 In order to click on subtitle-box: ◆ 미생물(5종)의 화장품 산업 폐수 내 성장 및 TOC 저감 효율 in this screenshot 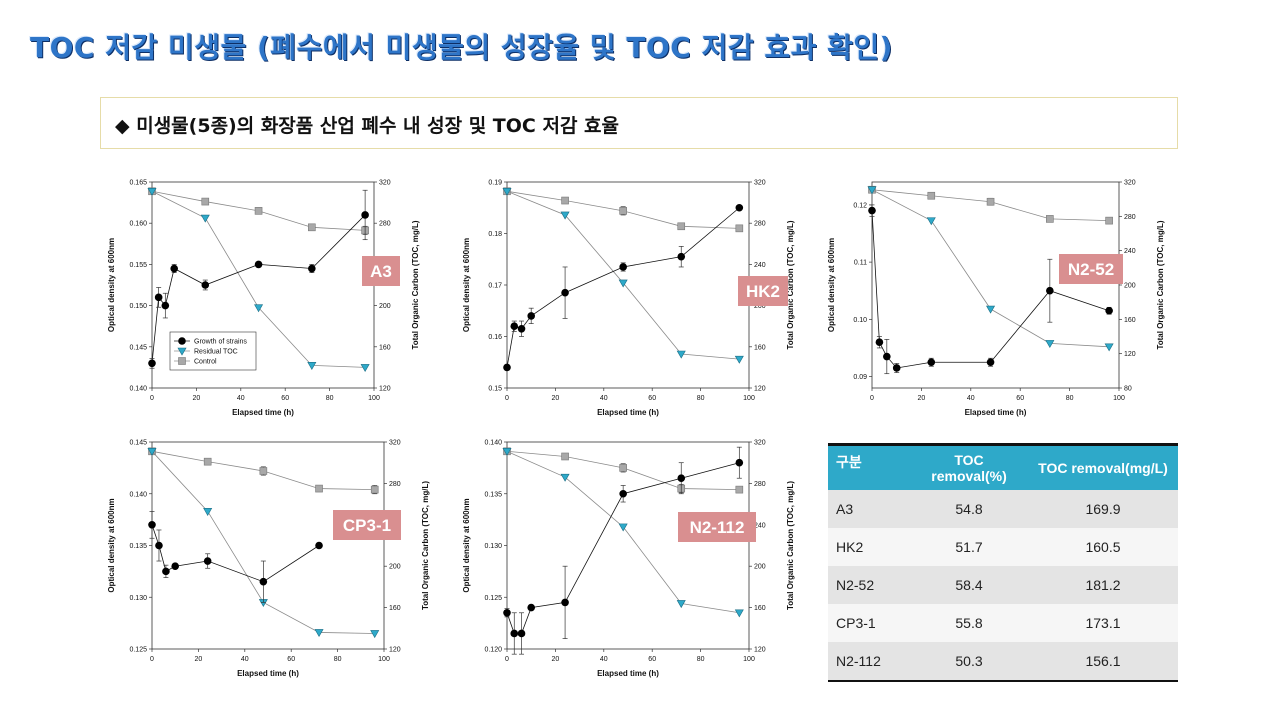, I will do `click(639, 123)`.